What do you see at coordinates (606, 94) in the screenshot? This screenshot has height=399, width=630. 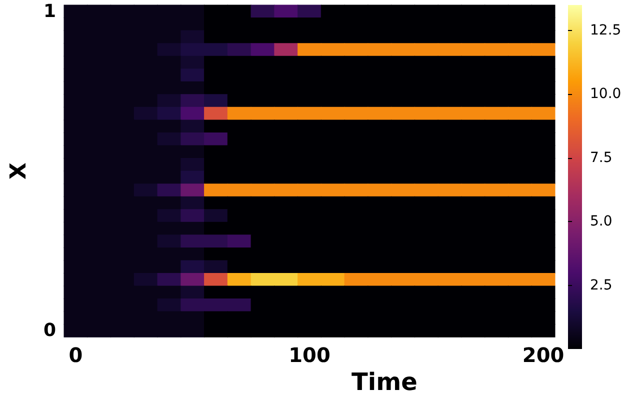 I see `color-bar-label: 10.0` at bounding box center [606, 94].